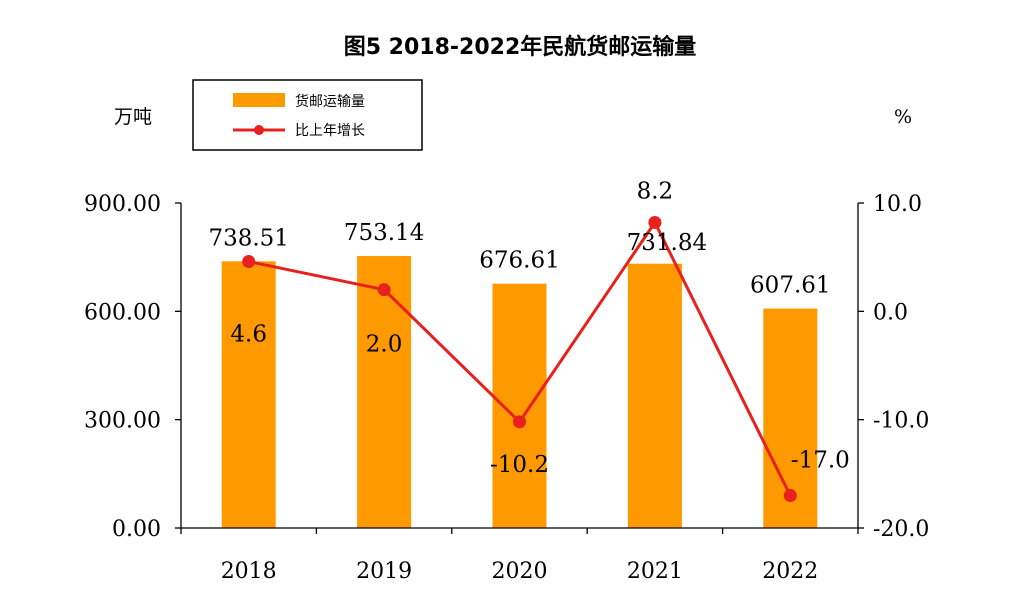 This screenshot has width=1028, height=608. What do you see at coordinates (384, 233) in the screenshot?
I see `bar-value-label: 753.14` at bounding box center [384, 233].